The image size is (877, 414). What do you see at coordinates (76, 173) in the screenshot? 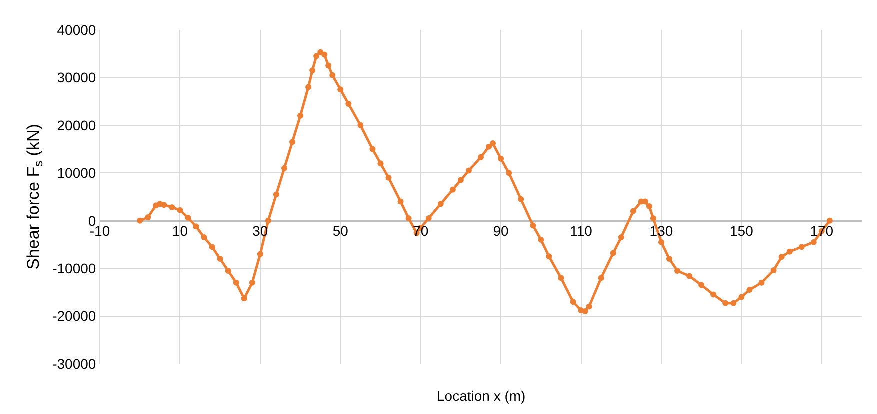
I see `y-tick-label: 10000` at bounding box center [76, 173].